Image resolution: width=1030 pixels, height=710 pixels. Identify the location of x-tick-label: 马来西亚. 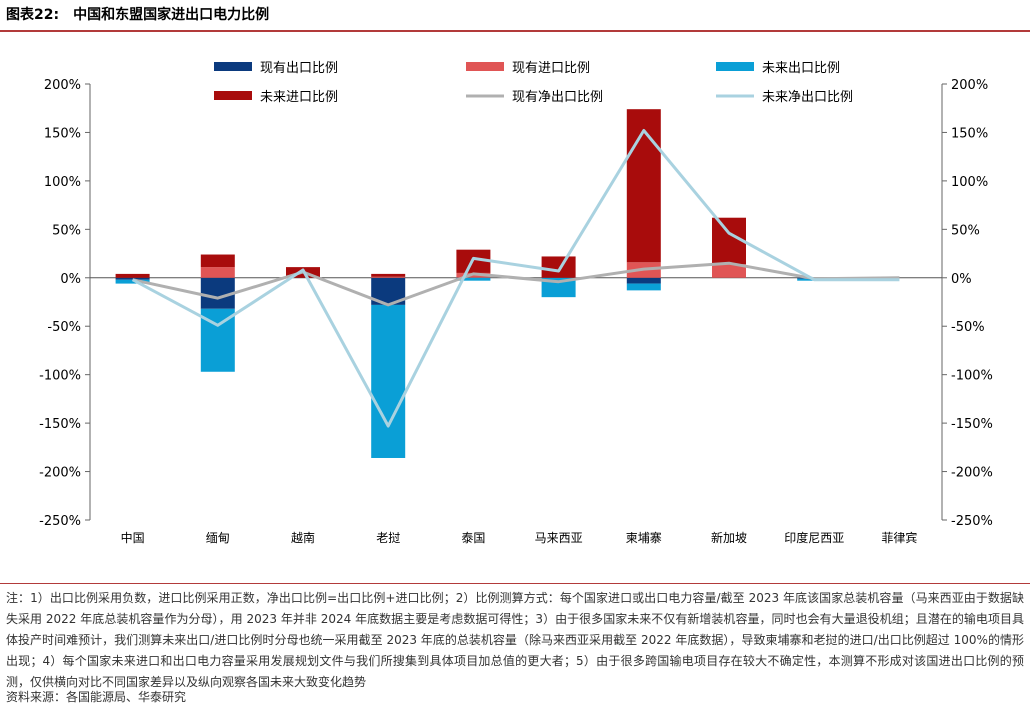
(559, 538).